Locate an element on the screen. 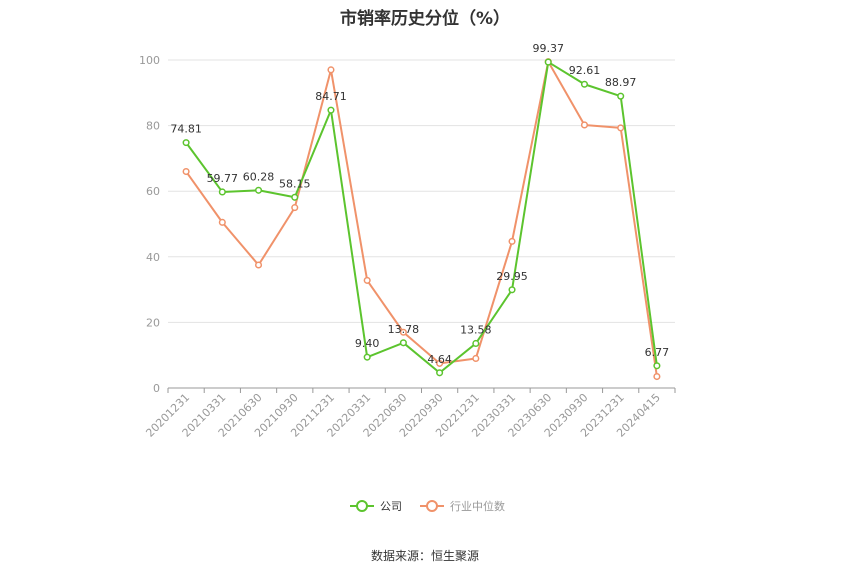  data-label: 99.37 is located at coordinates (549, 48).